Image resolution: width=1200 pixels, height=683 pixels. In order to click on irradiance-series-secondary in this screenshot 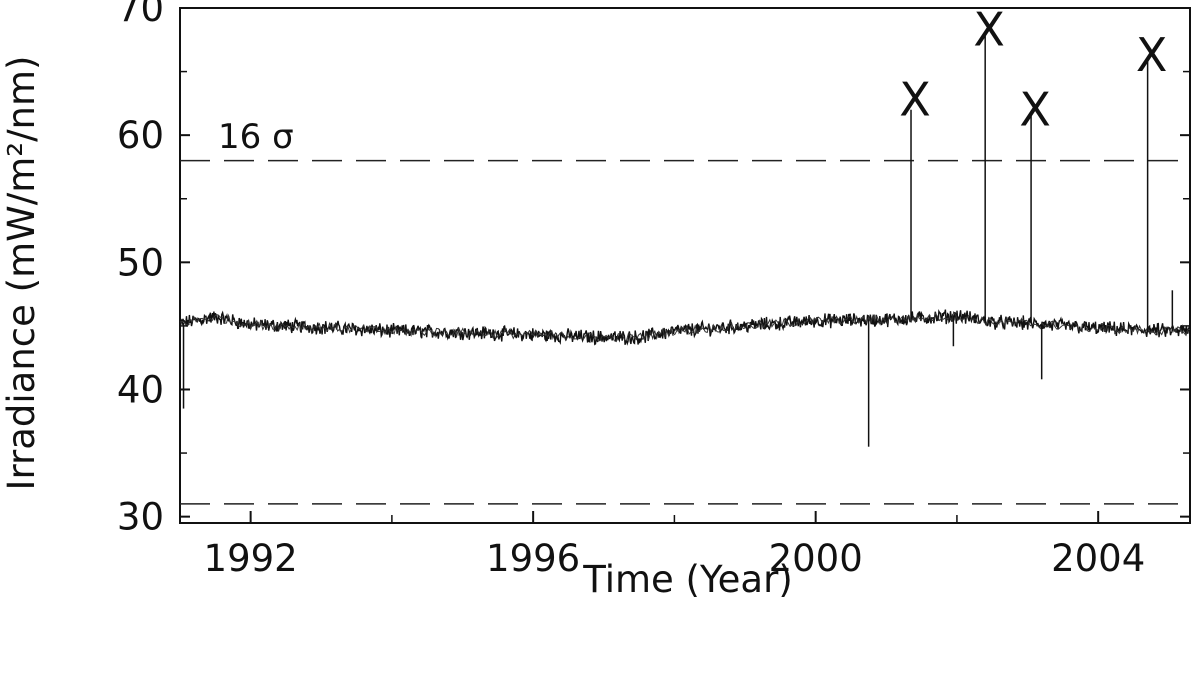, I will do `click(685, 326)`.